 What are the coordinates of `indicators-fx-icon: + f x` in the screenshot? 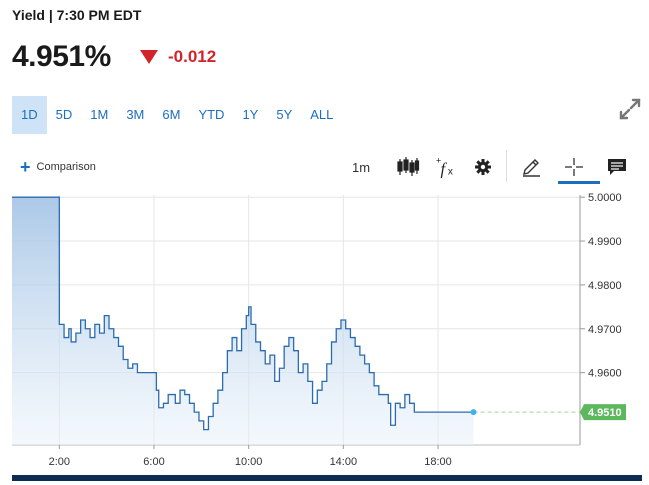 It's located at (446, 167).